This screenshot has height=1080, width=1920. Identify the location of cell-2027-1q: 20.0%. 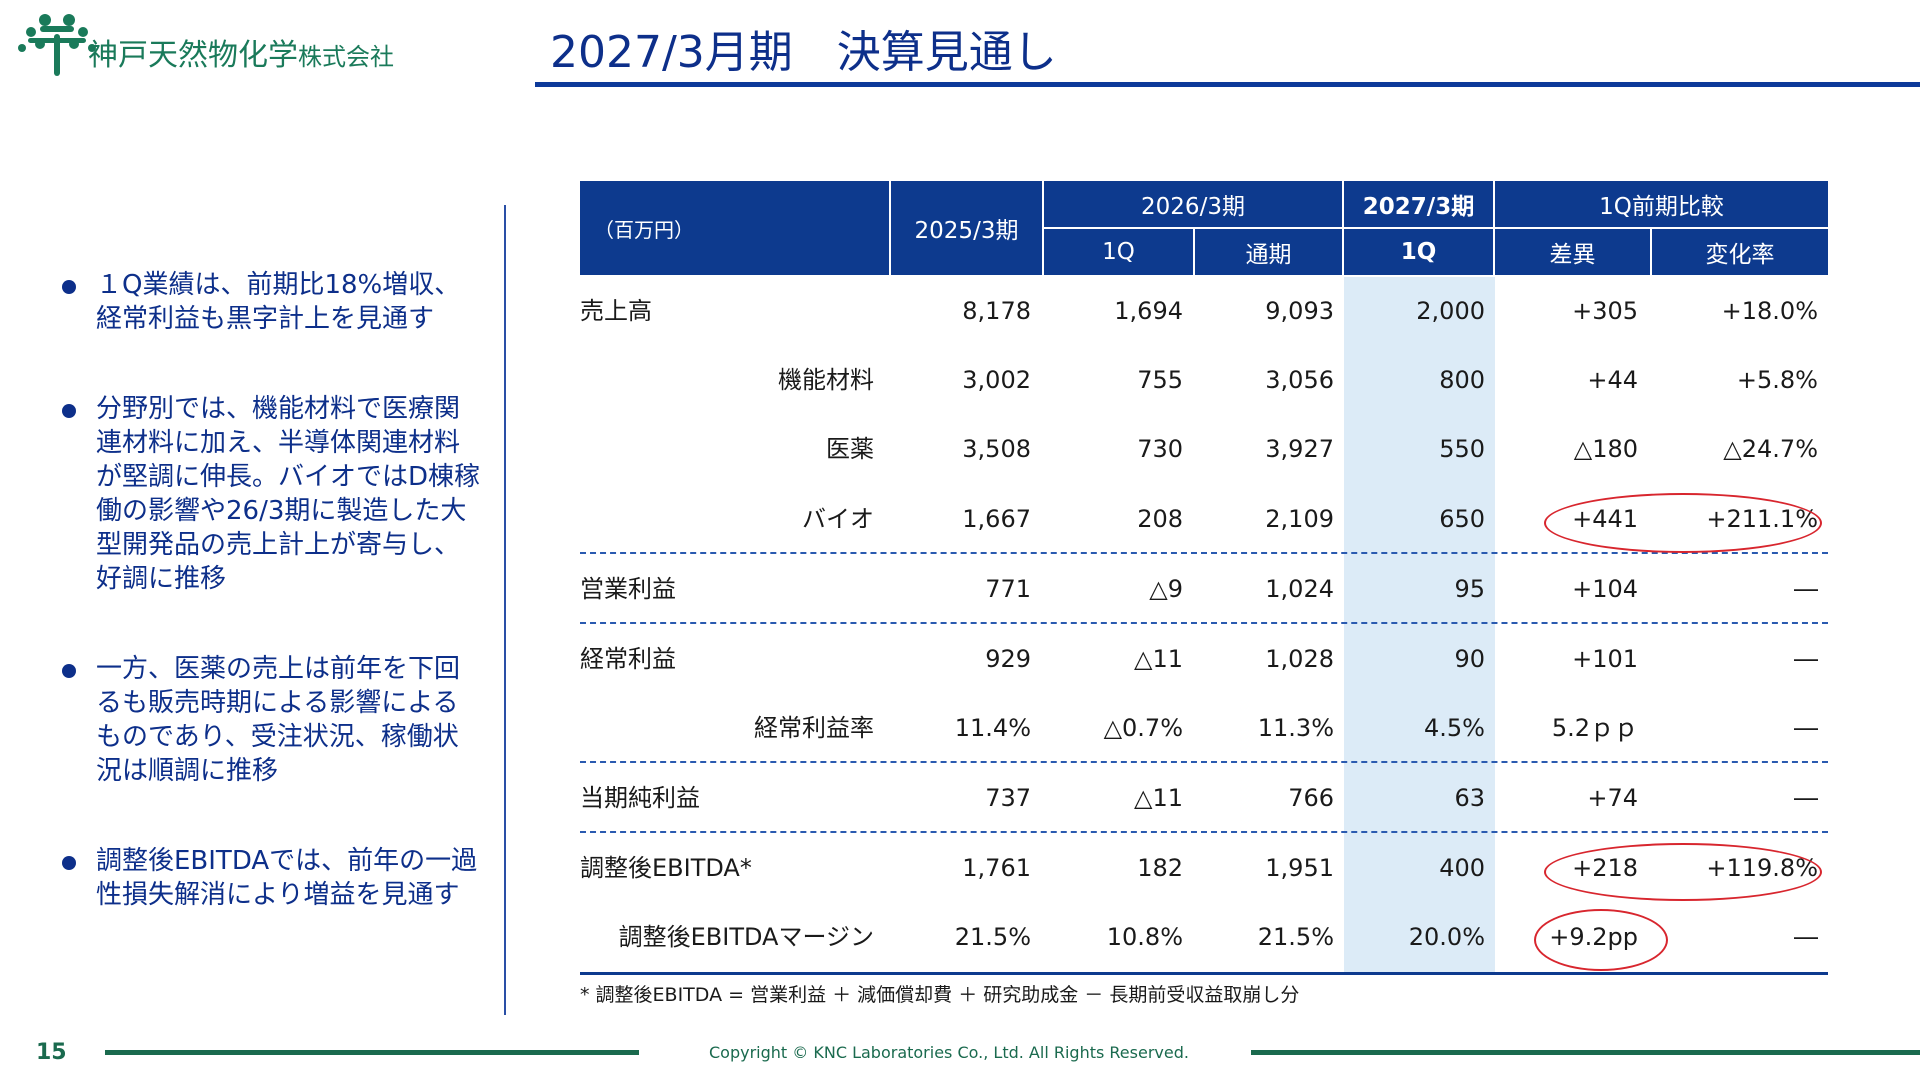
(1446, 937).